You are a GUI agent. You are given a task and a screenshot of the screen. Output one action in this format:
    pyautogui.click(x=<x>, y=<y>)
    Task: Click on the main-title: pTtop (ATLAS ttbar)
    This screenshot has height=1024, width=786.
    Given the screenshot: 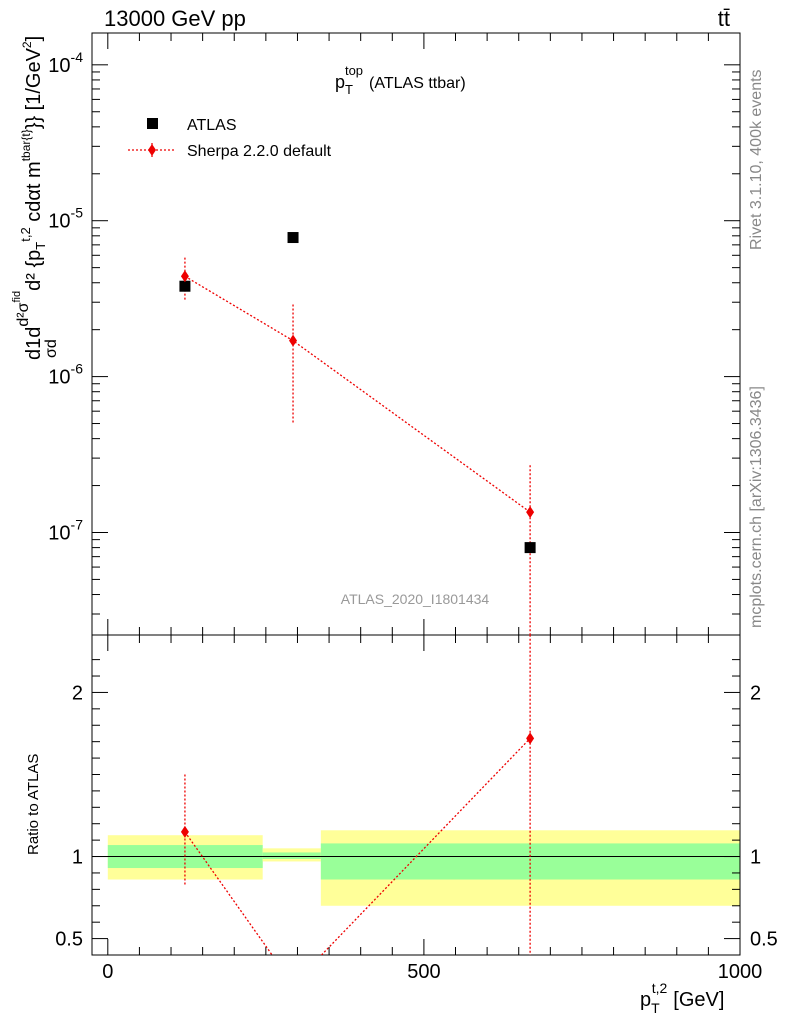 What is the action you would take?
    pyautogui.click(x=400, y=80)
    